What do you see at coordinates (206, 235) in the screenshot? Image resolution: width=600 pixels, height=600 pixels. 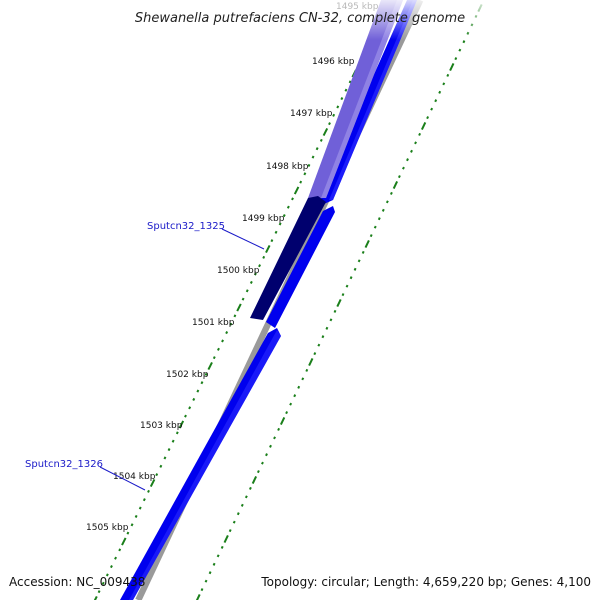 I see `gene-label-1325: Sputcn32_1325` at bounding box center [206, 235].